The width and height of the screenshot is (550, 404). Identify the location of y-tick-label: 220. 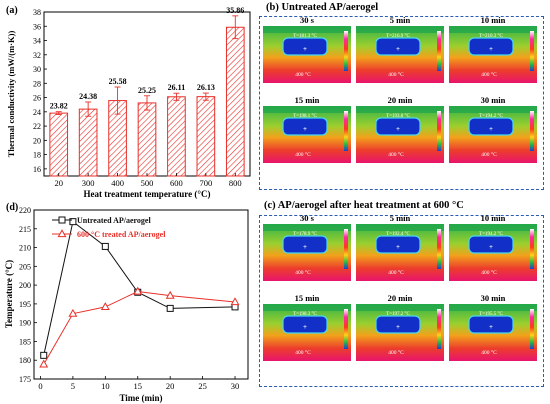
(25, 210).